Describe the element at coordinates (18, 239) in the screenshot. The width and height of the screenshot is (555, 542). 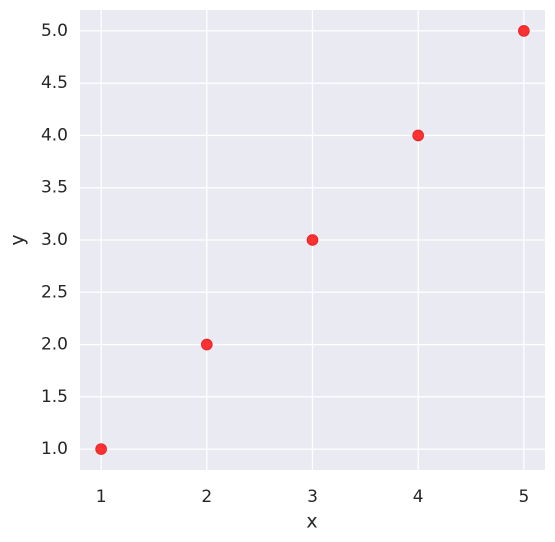
I see `y-axis-label: y` at that location.